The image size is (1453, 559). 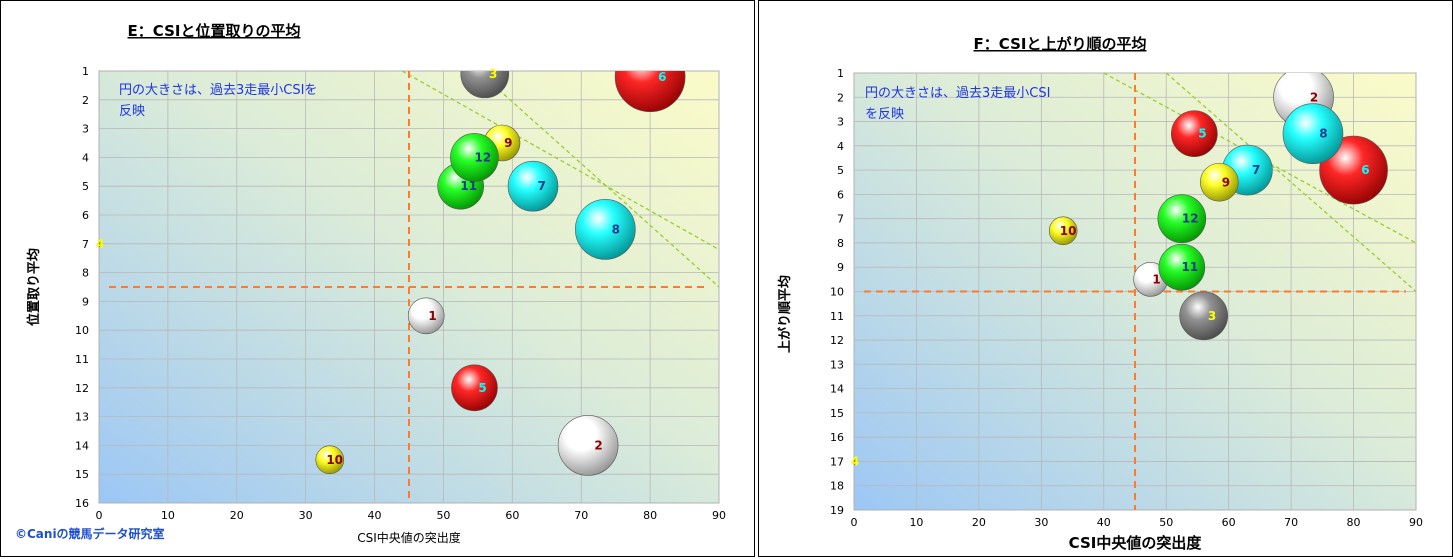 What do you see at coordinates (957, 93) in the screenshot?
I see `chart-f-annotation-line1: 円の大きさは、過去3走最小CSI` at bounding box center [957, 93].